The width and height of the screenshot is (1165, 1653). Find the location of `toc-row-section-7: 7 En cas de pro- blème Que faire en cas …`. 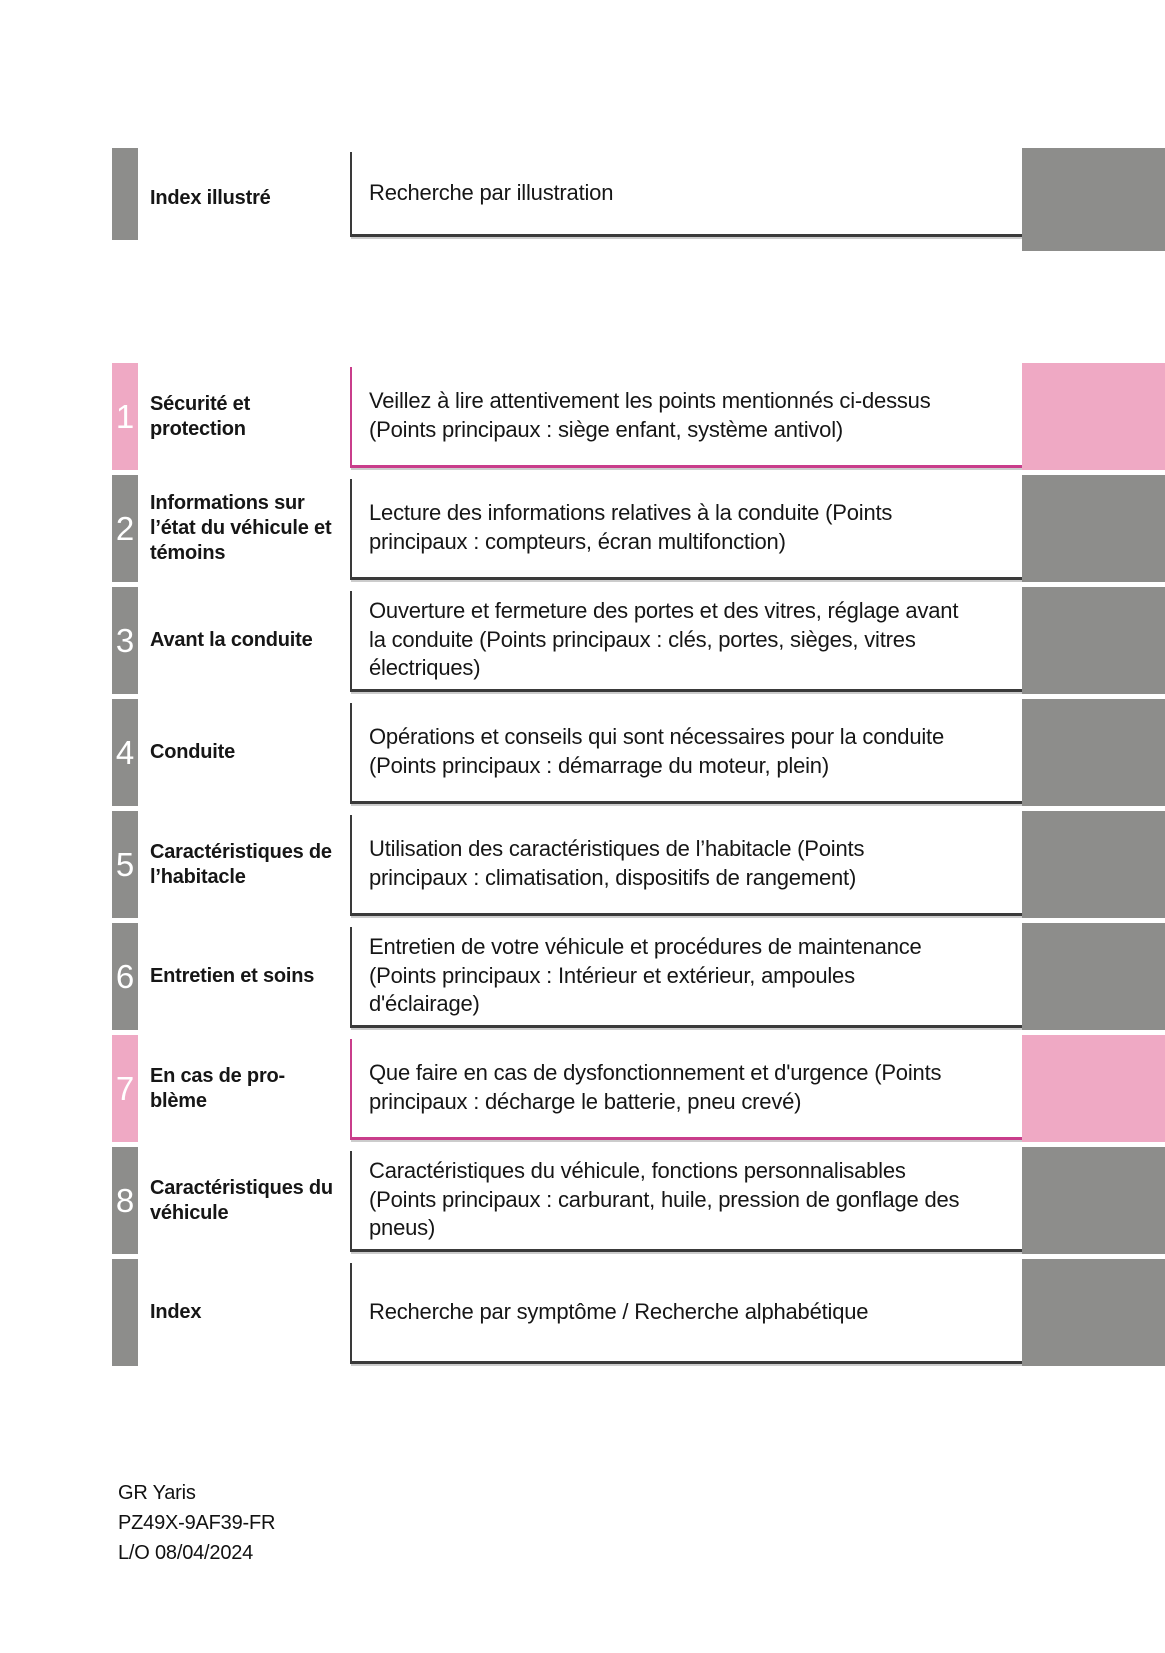

toc-row-section-7: 7 En cas de pro- blème Que faire en cas … is located at coordinates (638, 1088).